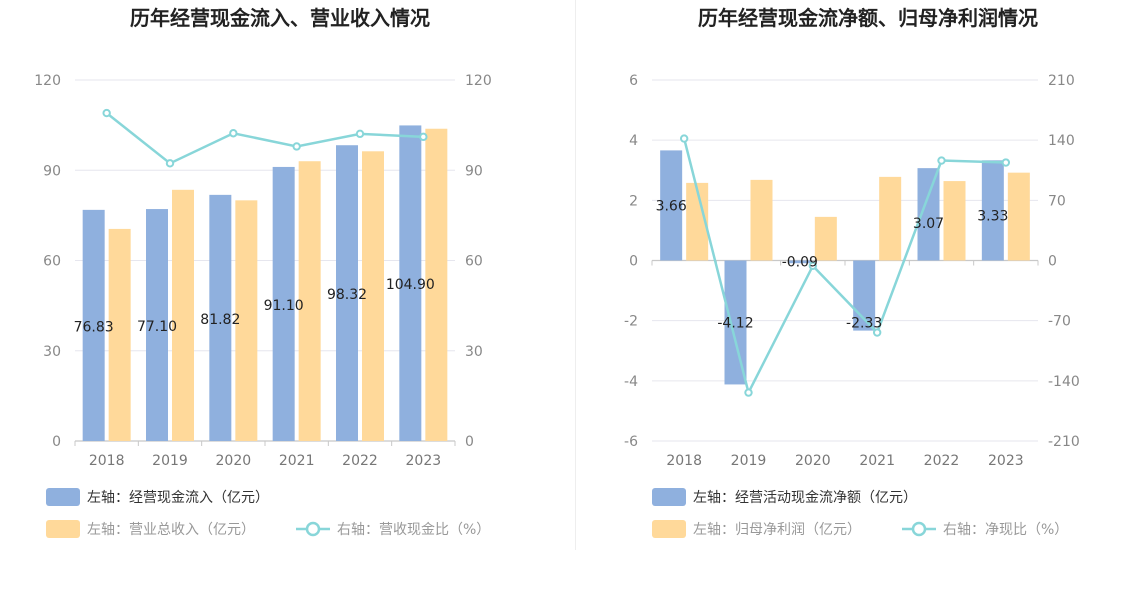 Image resolution: width=1148 pixels, height=589 pixels. I want to click on legend-item-2: 右轴：净现比（%）, so click(985, 529).